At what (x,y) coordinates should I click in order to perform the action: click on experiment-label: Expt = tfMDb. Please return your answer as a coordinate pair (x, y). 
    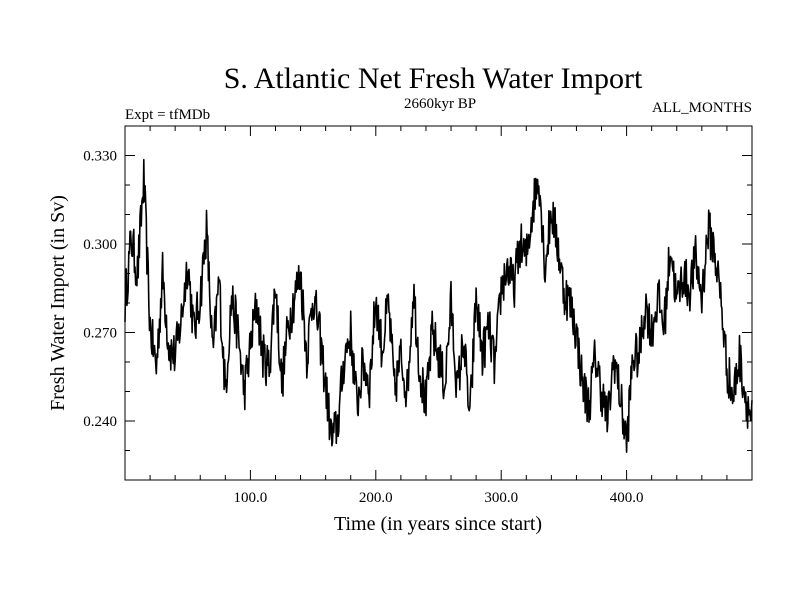
    Looking at the image, I should click on (167, 115).